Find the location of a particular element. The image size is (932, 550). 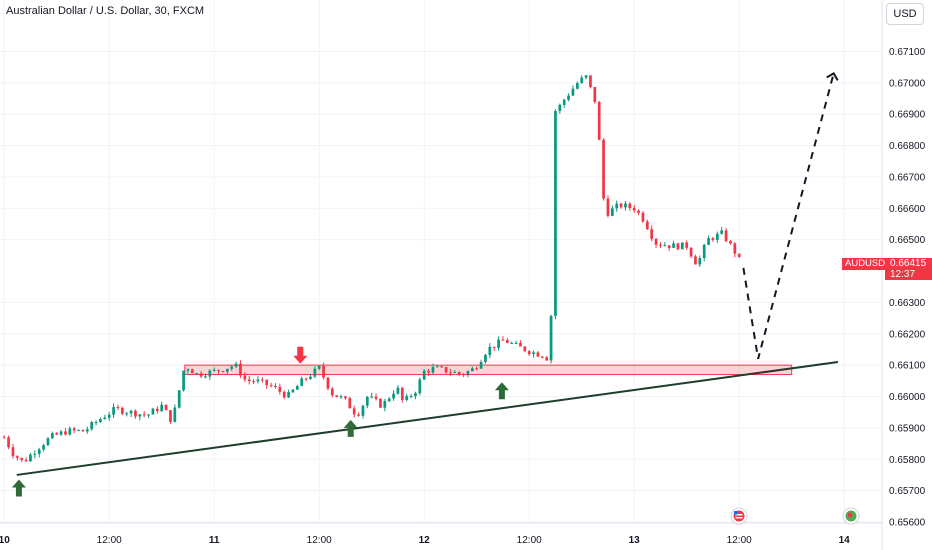

markers is located at coordinates (260, 421).